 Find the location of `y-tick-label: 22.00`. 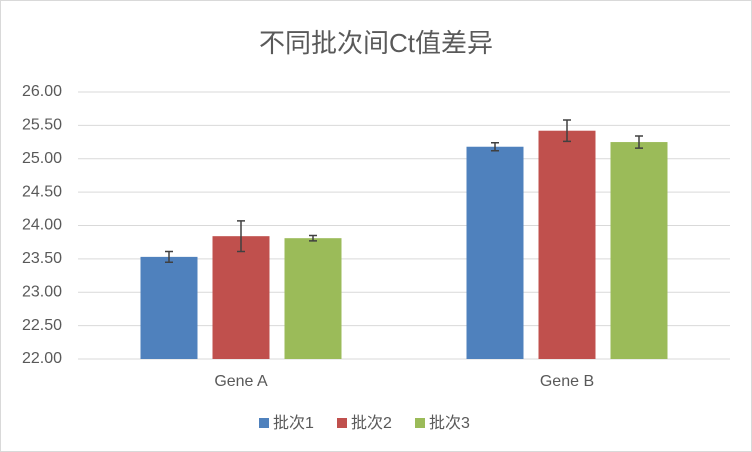

y-tick-label: 22.00 is located at coordinates (42, 358).